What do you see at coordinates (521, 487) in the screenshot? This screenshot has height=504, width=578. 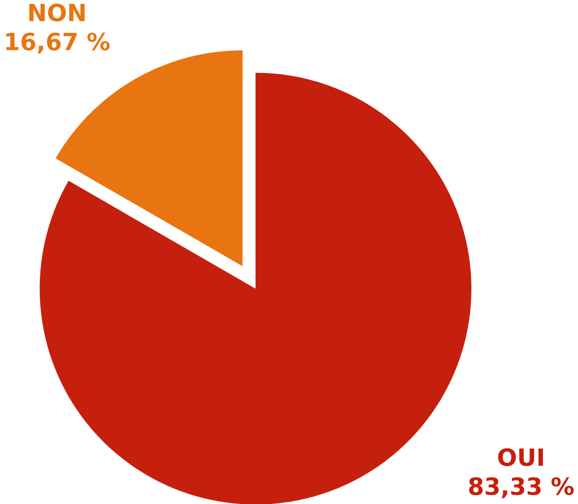 I see `data-label: 83,33 %` at bounding box center [521, 487].